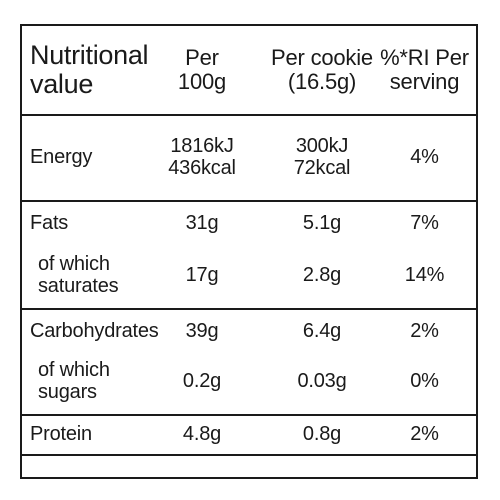  I want to click on protein-per100-text: 4.8g, so click(202, 434).